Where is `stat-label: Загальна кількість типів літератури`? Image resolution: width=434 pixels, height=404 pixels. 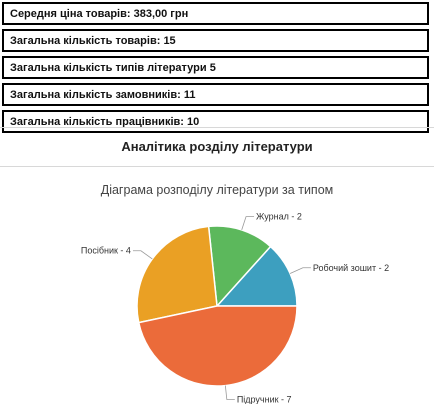 stat-label: Загальна кількість типів літератури is located at coordinates (108, 67).